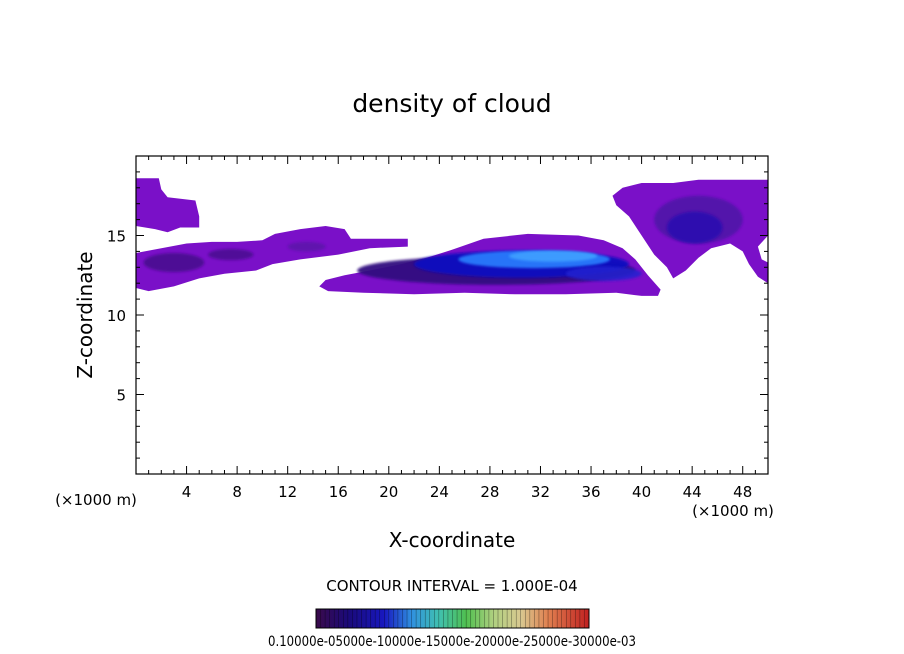 The height and width of the screenshot is (654, 904). Describe the element at coordinates (742, 492) in the screenshot. I see `x-tick-label: 48` at that location.